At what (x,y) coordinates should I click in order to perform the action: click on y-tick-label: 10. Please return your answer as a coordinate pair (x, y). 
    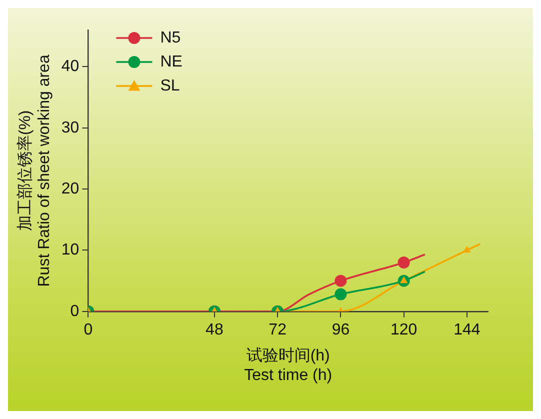
    Looking at the image, I should click on (70, 250).